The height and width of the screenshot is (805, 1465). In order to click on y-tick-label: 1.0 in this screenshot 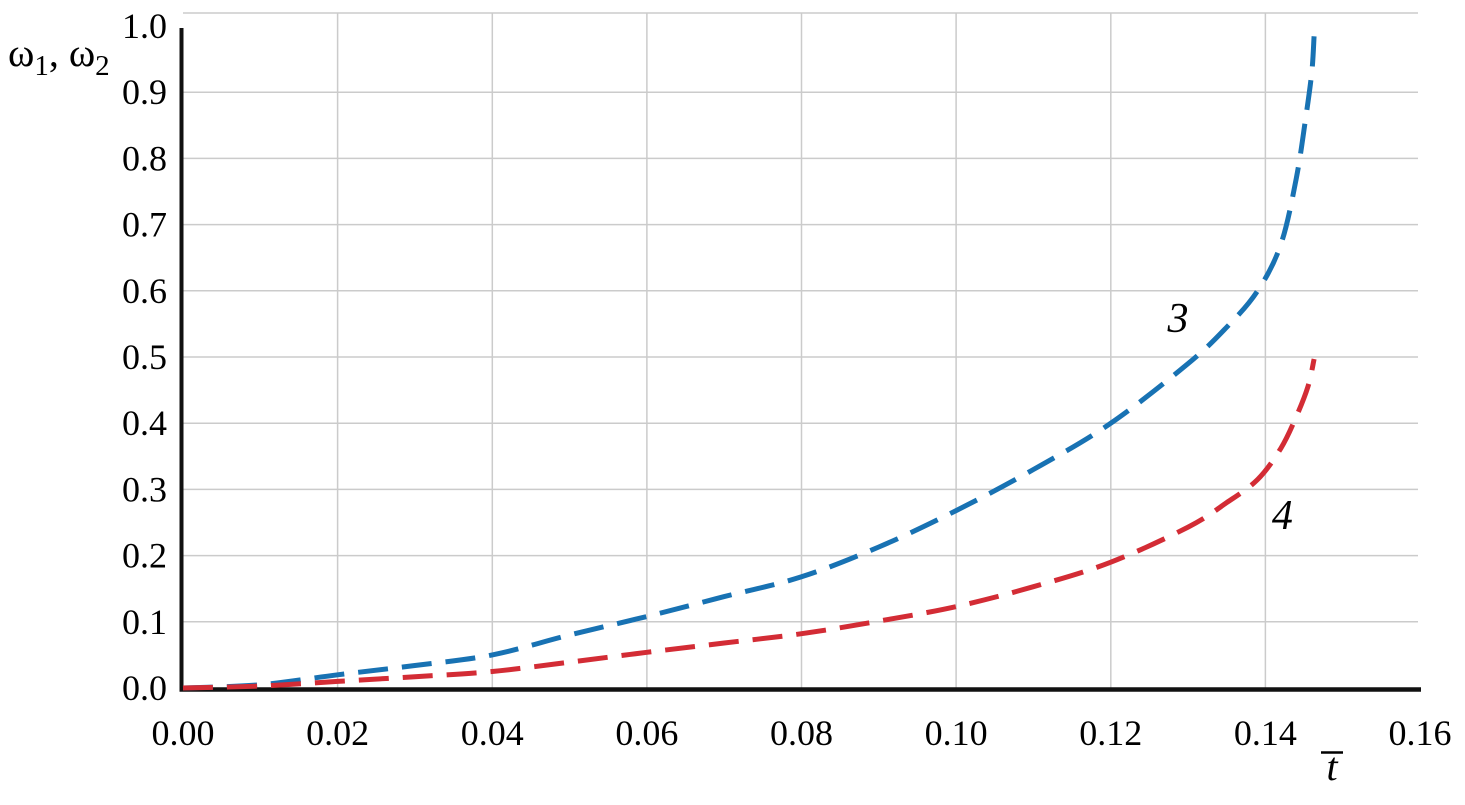, I will do `click(144, 26)`.